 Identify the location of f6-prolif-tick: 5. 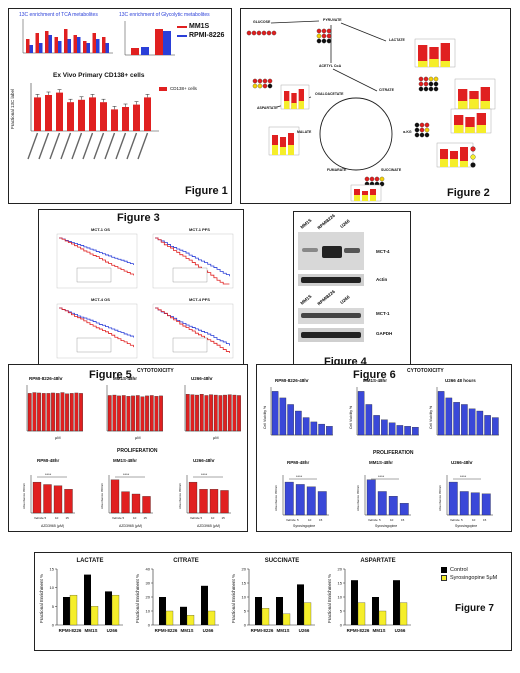
(462, 520).